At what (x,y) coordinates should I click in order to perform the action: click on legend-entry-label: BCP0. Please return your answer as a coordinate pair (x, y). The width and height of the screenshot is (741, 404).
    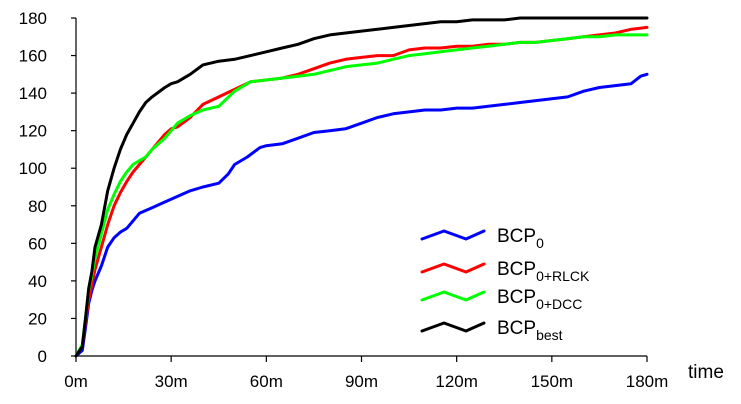
    Looking at the image, I should click on (520, 238).